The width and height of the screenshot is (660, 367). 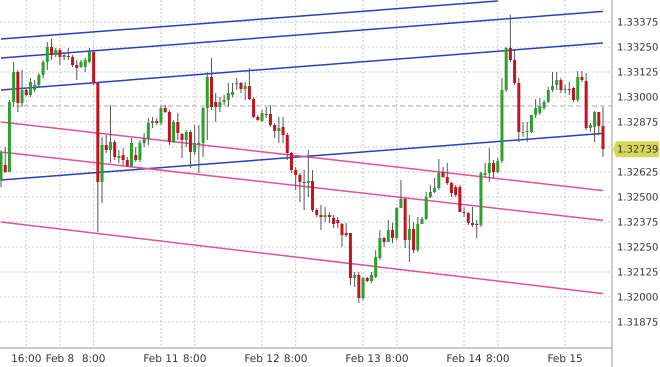 I want to click on x-tick-label: Feb 14, so click(x=464, y=359).